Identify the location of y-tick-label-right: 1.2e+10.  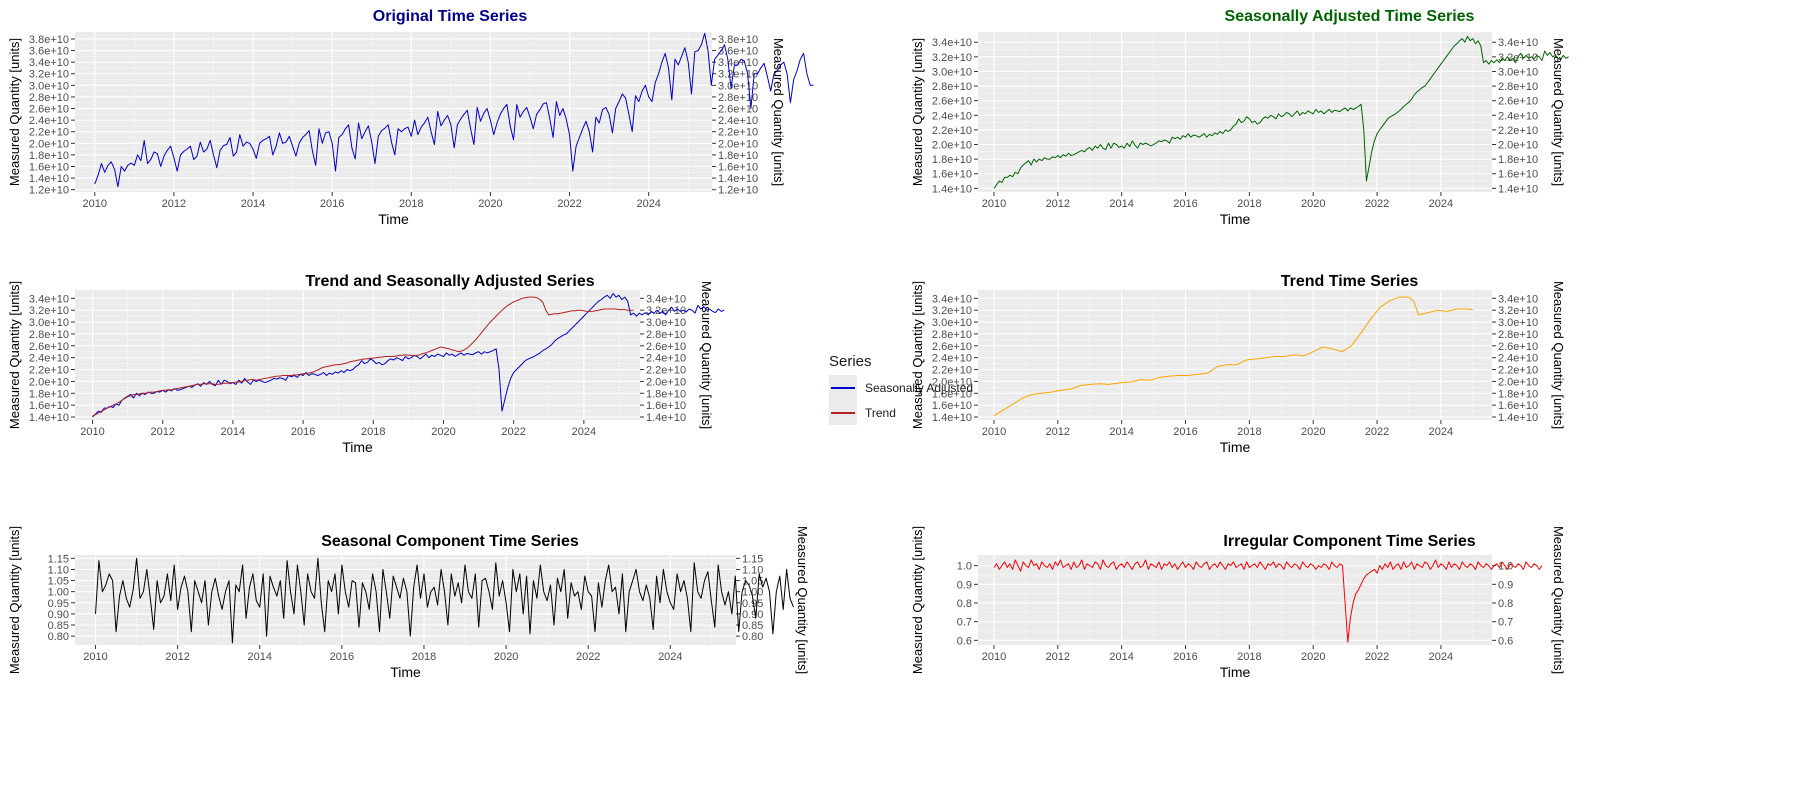
(738, 191).